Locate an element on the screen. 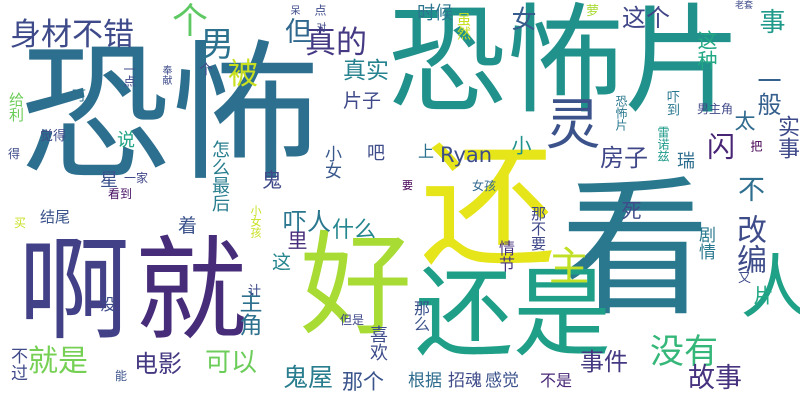 The image size is (800, 400). cloud-word: 招魂 is located at coordinates (465, 381).